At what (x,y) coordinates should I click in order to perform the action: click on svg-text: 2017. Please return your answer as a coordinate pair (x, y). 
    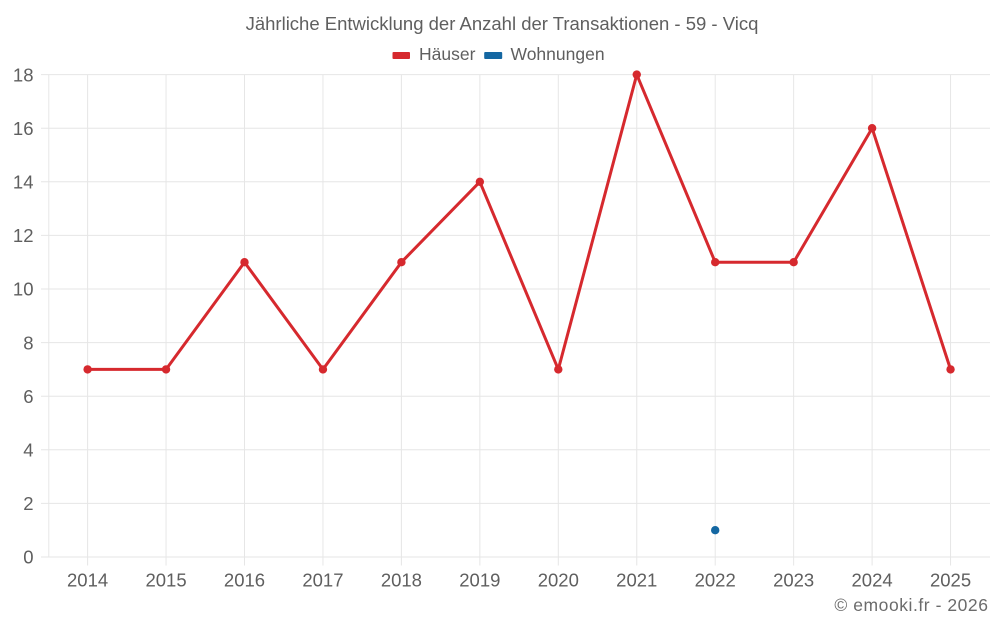
    Looking at the image, I should click on (322, 579).